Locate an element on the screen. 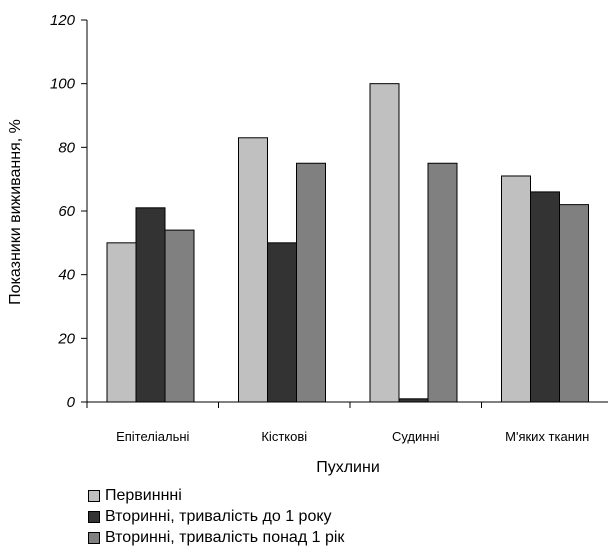  x-category-label: Кісткові is located at coordinates (284, 436).